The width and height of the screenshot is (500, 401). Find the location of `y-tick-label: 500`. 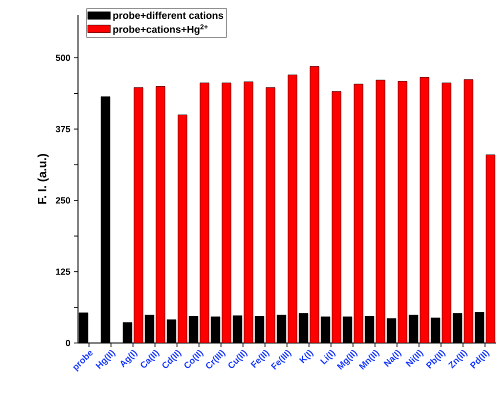

y-tick-label: 500 is located at coordinates (63, 57).